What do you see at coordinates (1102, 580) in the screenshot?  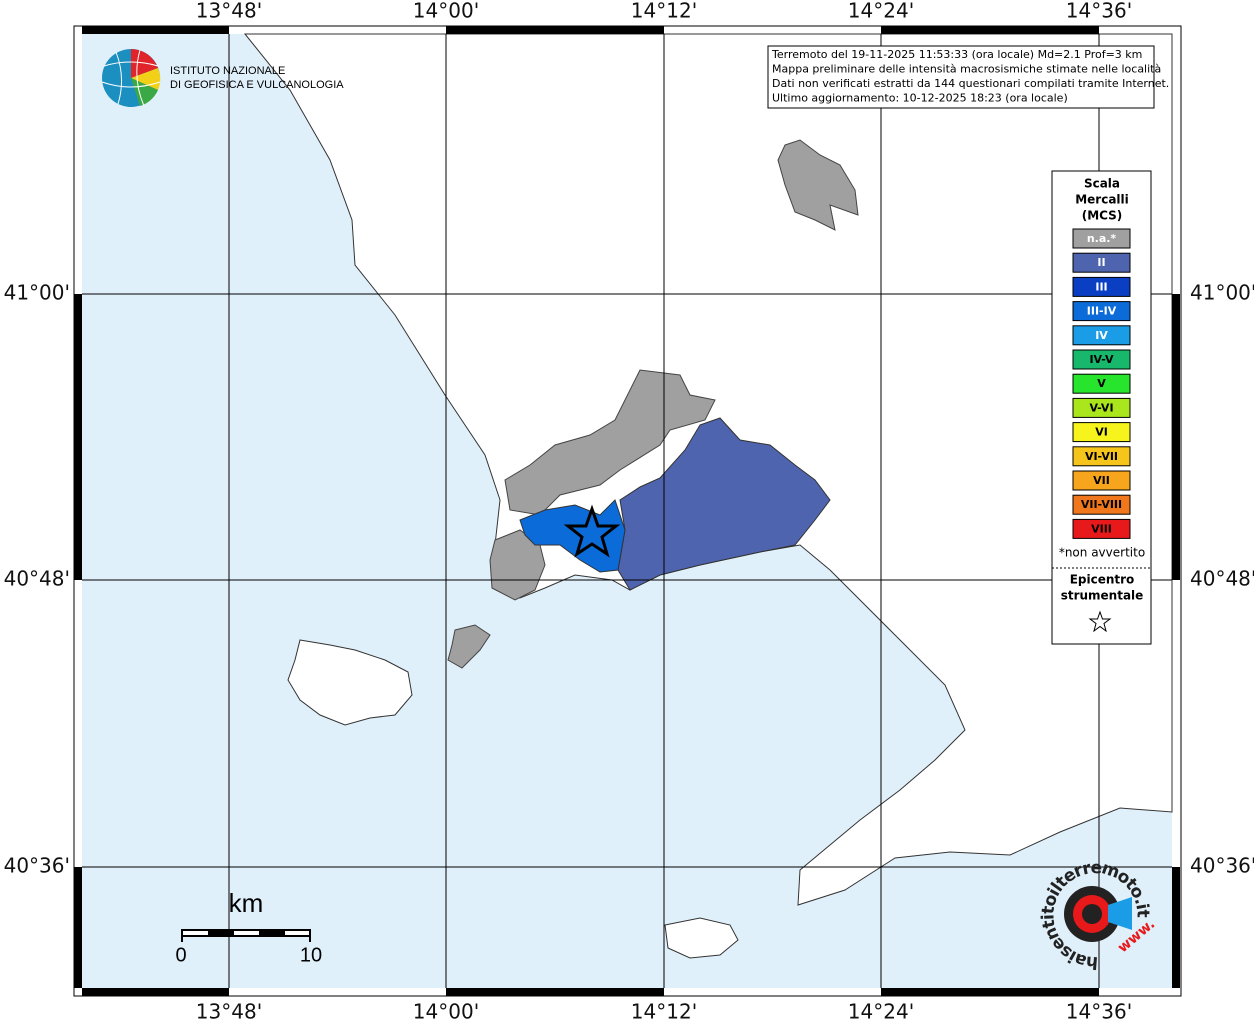 I see `legend-epicenter: Epicentro` at bounding box center [1102, 580].